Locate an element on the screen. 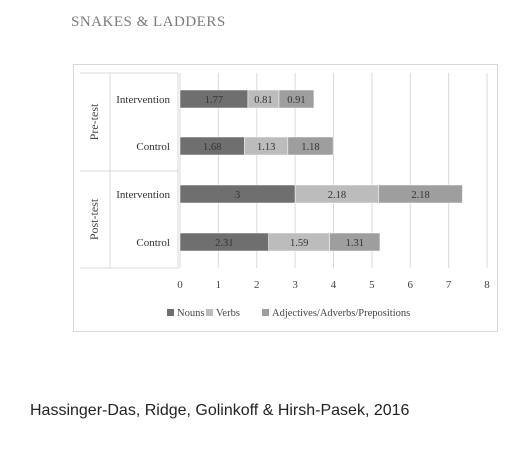 The height and width of the screenshot is (449, 531). data-label: 0.91 is located at coordinates (296, 100).